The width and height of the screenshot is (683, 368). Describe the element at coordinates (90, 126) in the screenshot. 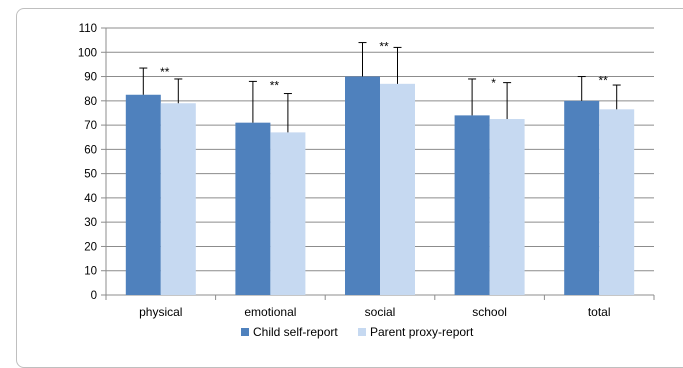

I see `y-tick-label: 70` at that location.